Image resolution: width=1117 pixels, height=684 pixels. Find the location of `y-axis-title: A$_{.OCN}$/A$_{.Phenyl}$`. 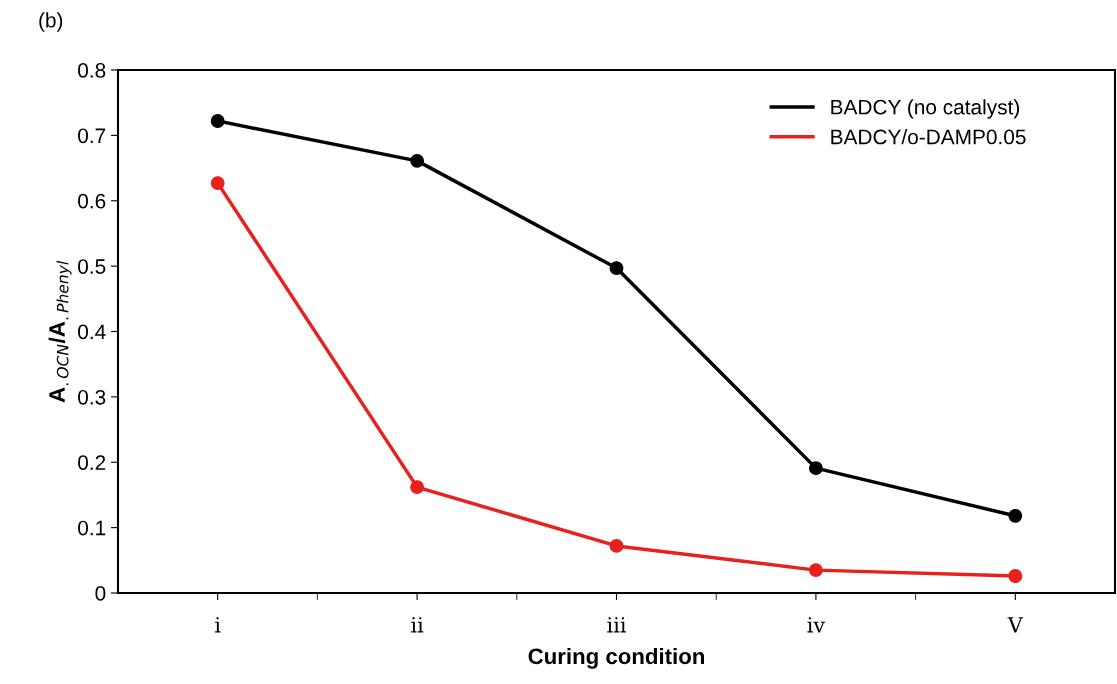

y-axis-title: A$_{.OCN}$/A$_{.Phenyl}$ is located at coordinates (60, 331).